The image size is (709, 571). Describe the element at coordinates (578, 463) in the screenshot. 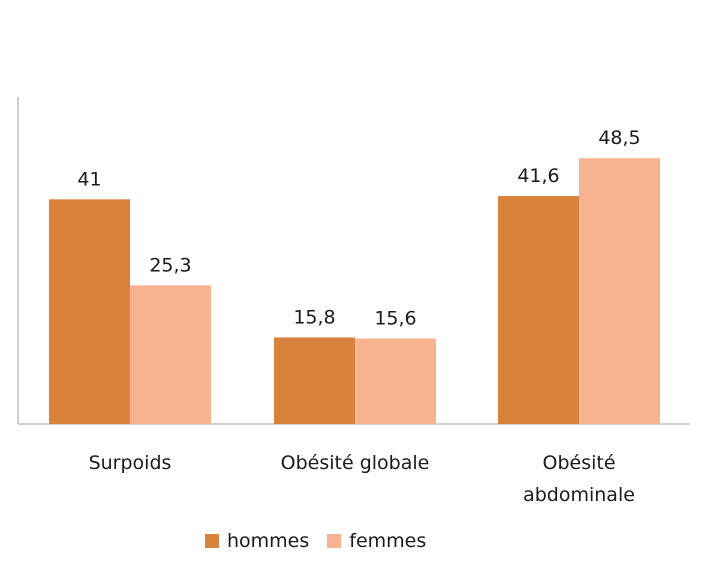

I see `category-label-2-line-0: Obésité` at that location.